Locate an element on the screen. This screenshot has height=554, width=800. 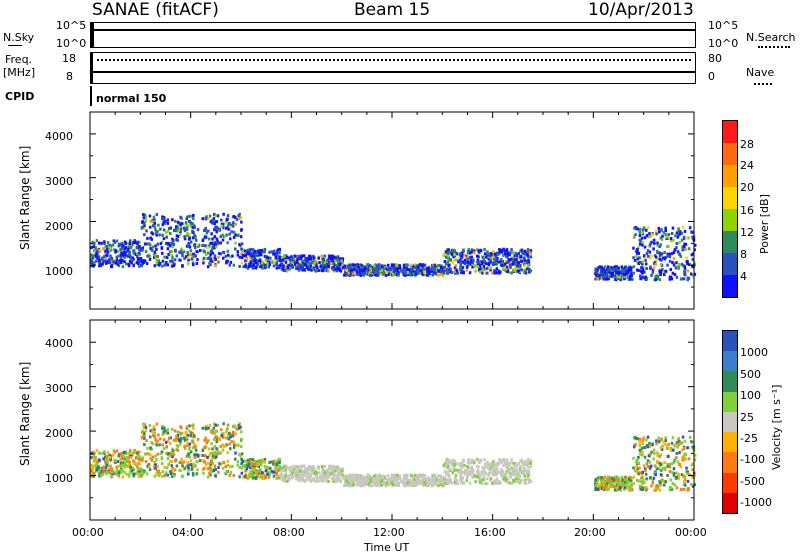
xtick-1: 04:00 is located at coordinates (188, 532).